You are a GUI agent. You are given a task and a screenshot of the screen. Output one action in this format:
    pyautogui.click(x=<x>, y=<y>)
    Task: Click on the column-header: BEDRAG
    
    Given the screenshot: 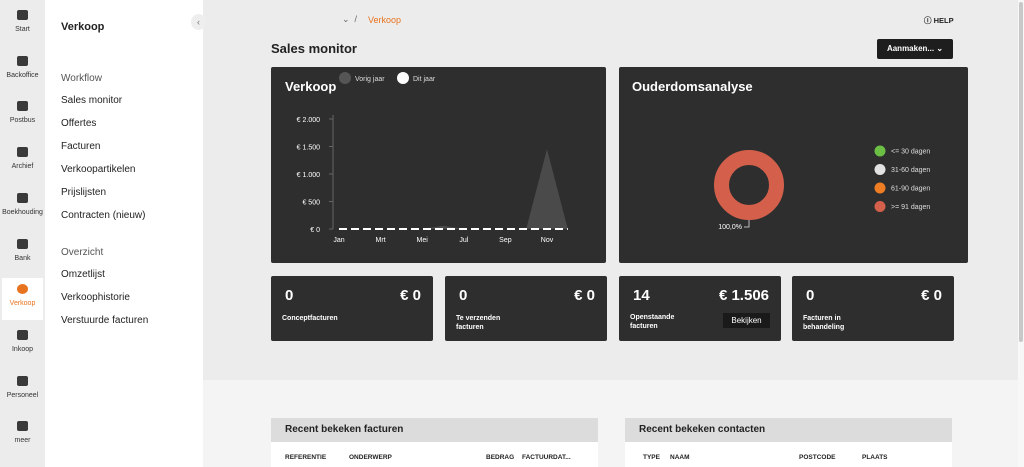 What is the action you would take?
    pyautogui.click(x=500, y=457)
    